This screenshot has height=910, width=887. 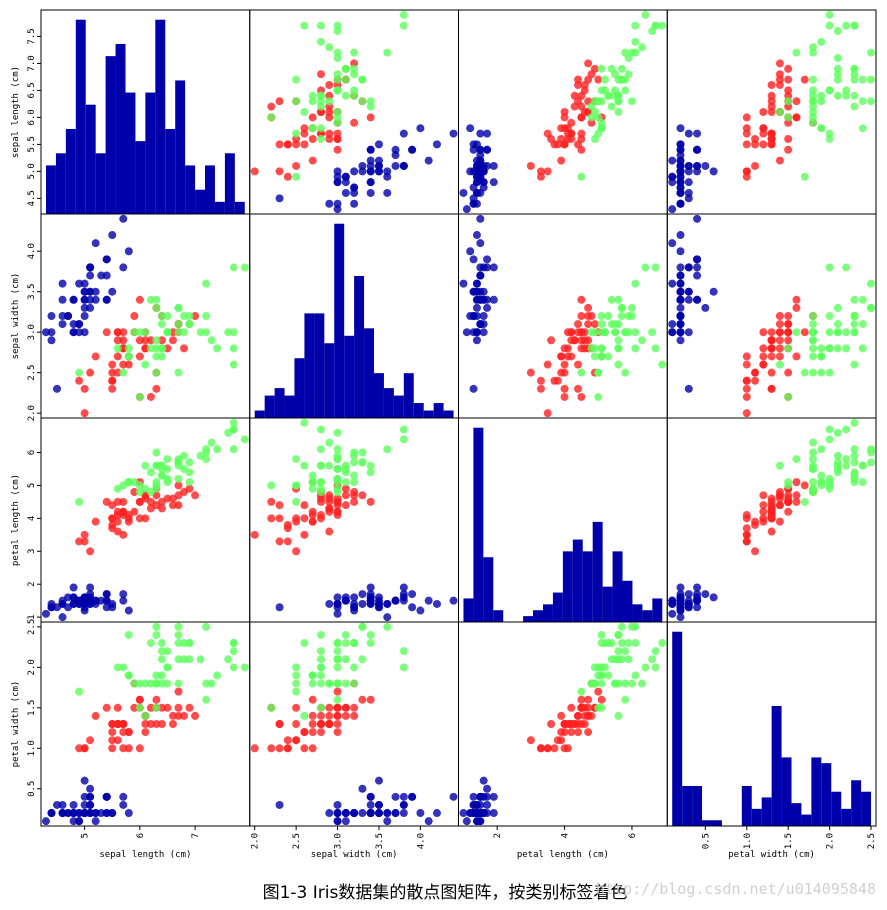 I want to click on x-tick-label: 2.0, so click(x=831, y=841).